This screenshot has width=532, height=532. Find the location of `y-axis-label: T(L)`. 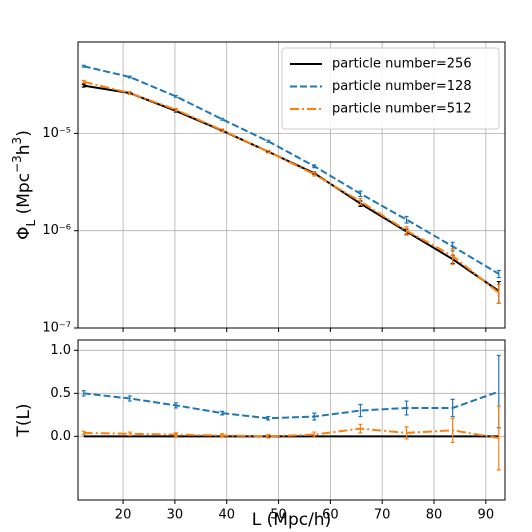

y-axis-label: T(L) is located at coordinates (24, 420).